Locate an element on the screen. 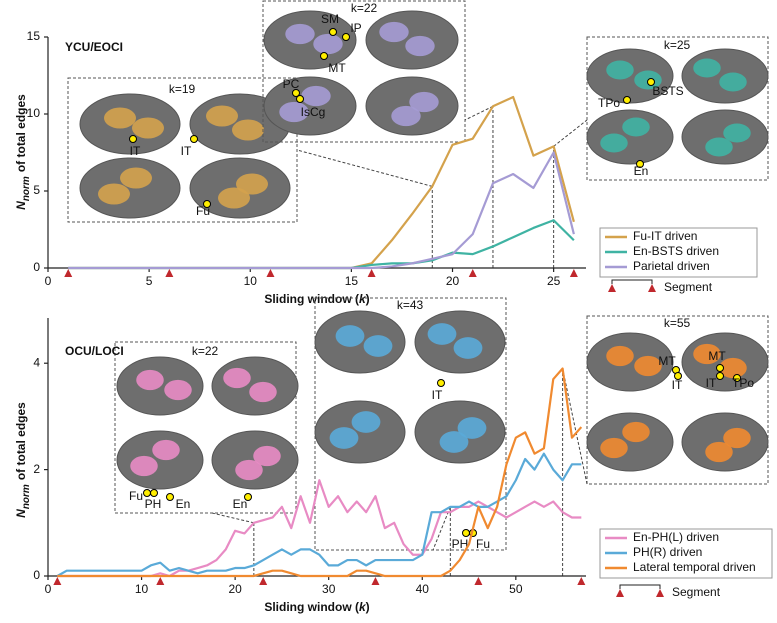 The image size is (777, 623). inset-k-label: k=22 is located at coordinates (205, 351).